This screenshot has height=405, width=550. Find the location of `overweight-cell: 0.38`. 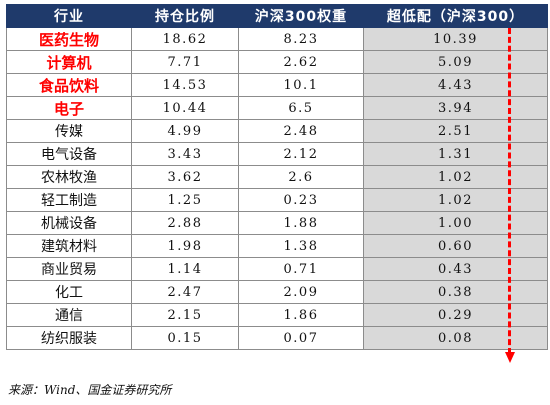

overweight-cell: 0.38 is located at coordinates (455, 292).